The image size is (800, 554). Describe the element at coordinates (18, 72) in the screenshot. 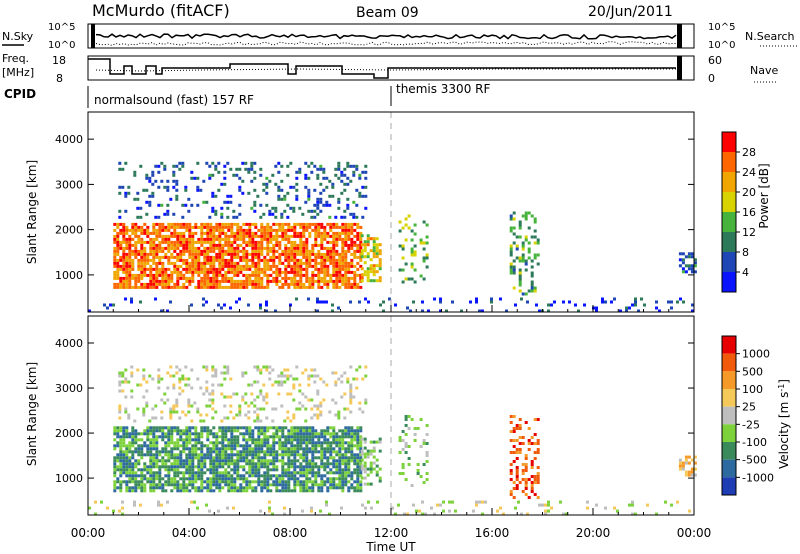

I see `freq-label-2: [MHz]` at that location.